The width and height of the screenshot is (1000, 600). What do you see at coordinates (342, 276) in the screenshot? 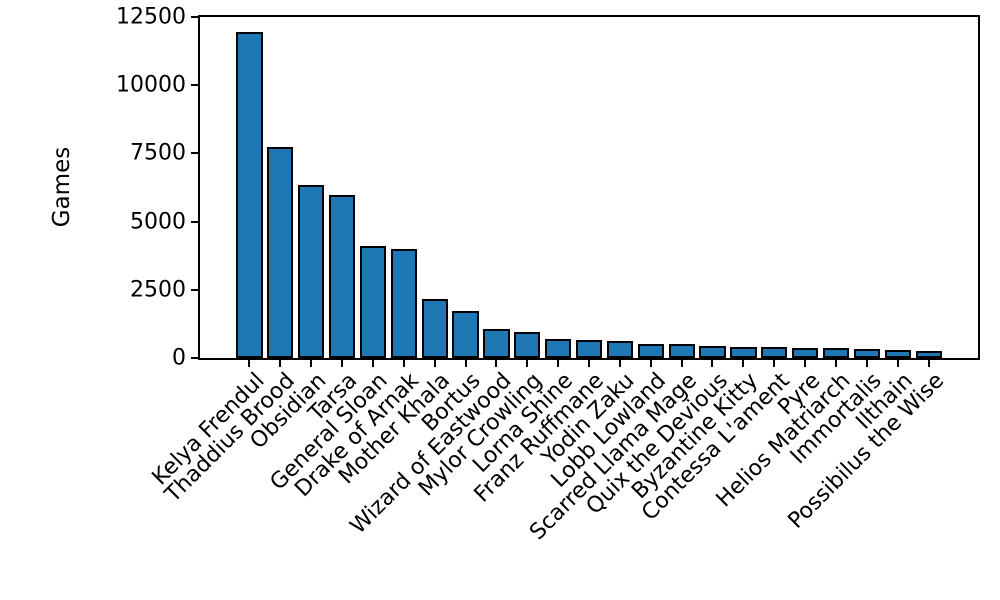
I see `bar-tarsa` at bounding box center [342, 276].